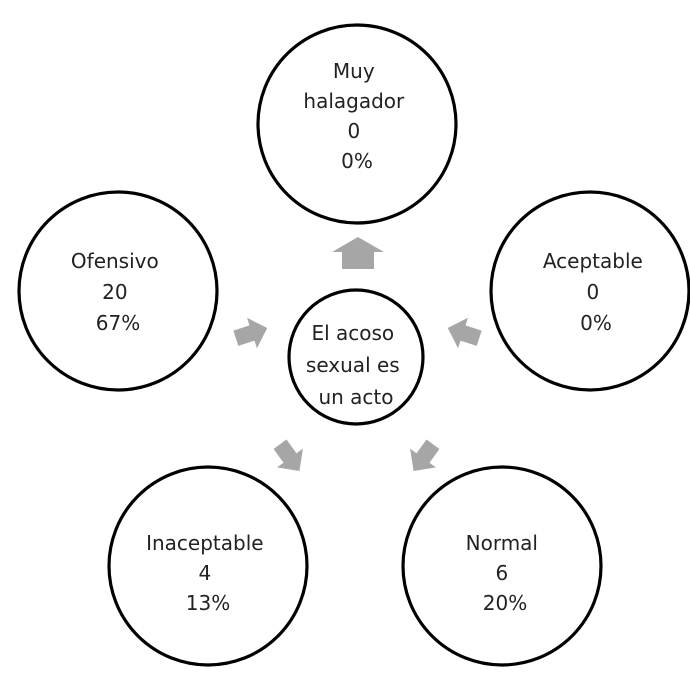  Describe the element at coordinates (425, 455) in the screenshot. I see `arrow-down-right-icon` at that location.